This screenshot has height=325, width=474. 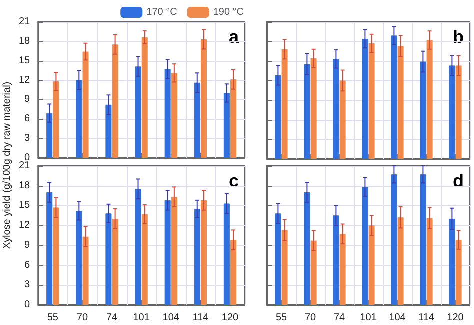 What do you see at coordinates (162, 12) in the screenshot?
I see `legend-label: 170 °C` at bounding box center [162, 12].